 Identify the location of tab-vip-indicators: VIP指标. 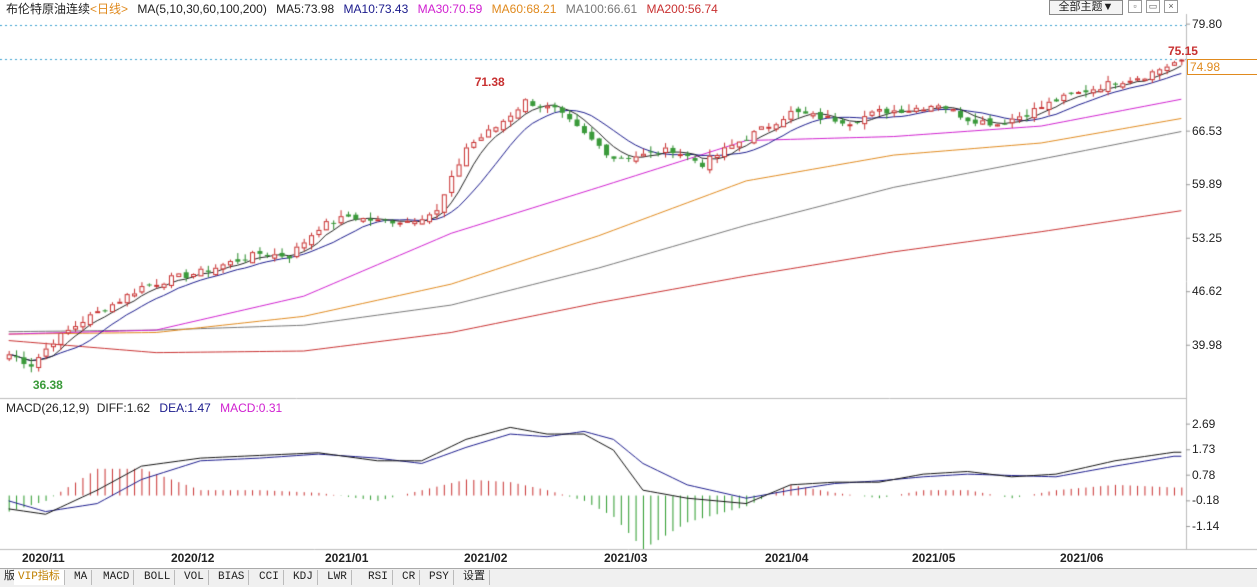
(39, 577).